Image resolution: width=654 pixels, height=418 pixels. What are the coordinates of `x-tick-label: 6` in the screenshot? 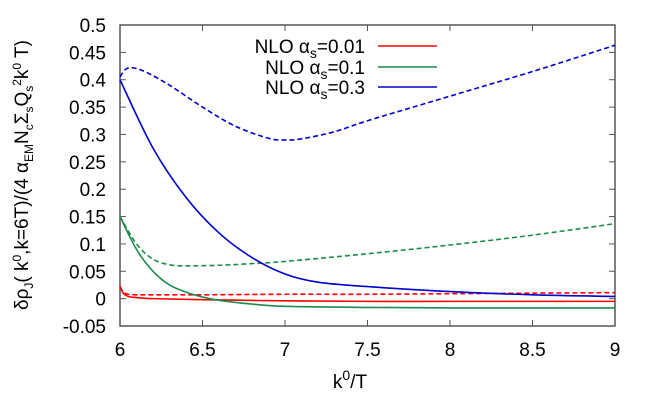 It's located at (120, 350).